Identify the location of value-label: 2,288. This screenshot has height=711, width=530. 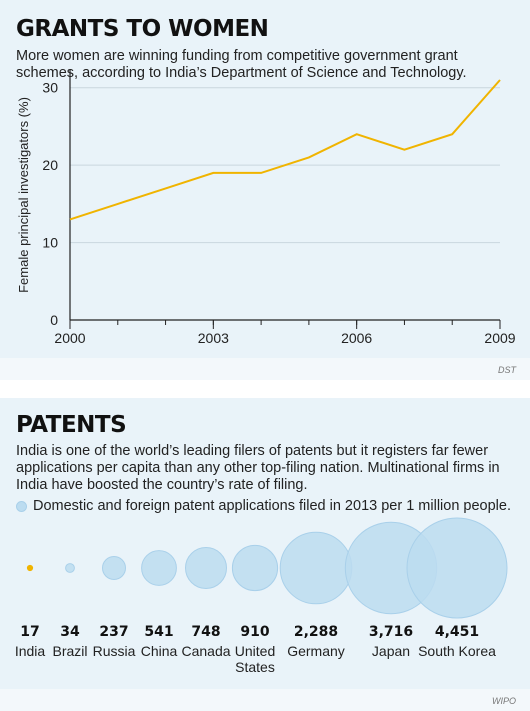
(316, 632).